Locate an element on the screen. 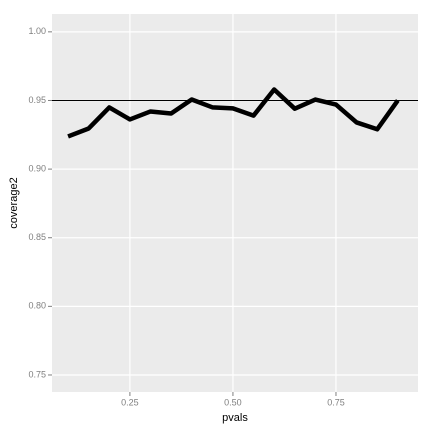 Image resolution: width=432 pixels, height=432 pixels. data-line is located at coordinates (233, 113).